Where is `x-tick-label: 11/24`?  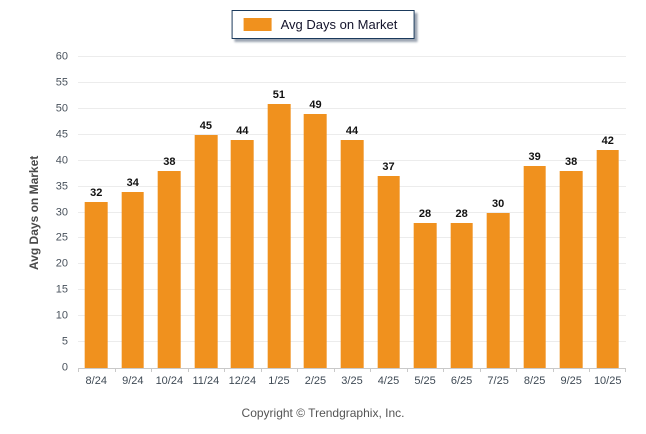 x-tick-label: 11/24 is located at coordinates (206, 381).